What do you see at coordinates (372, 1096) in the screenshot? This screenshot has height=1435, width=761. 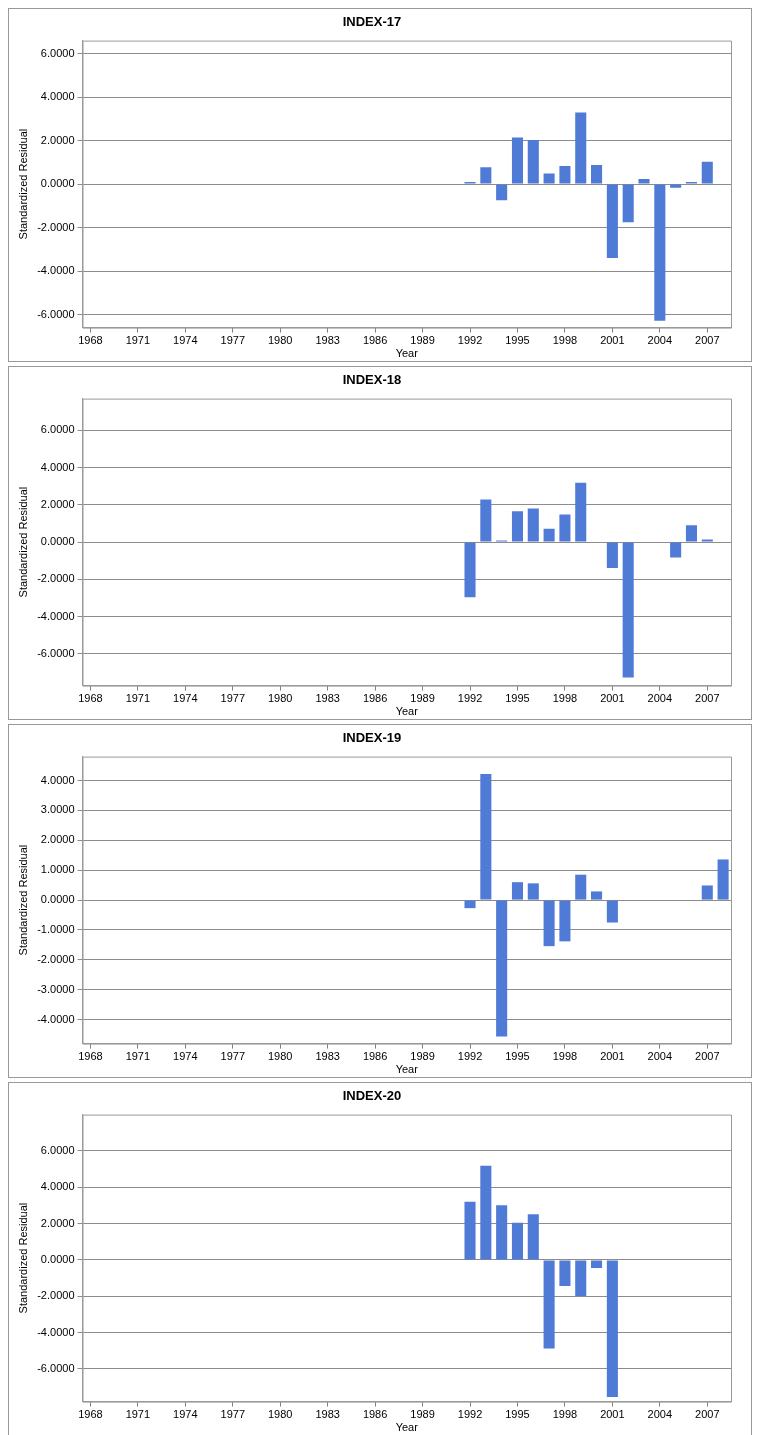 I see `chart-title: INDEX-20` at bounding box center [372, 1096].